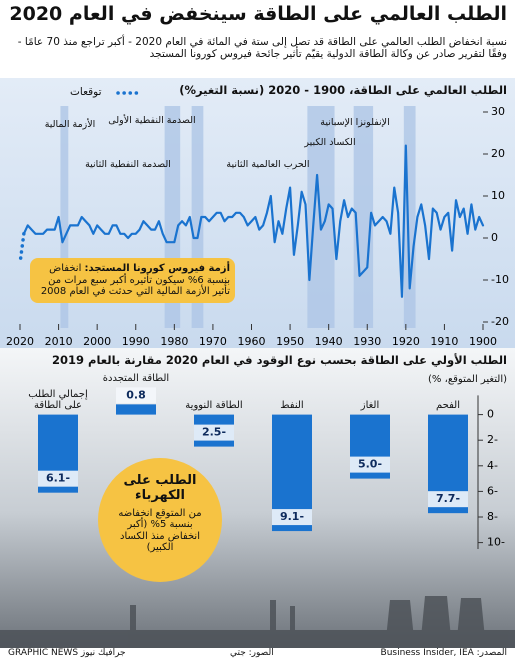 The height and width of the screenshot is (664, 515). Describe the element at coordinates (128, 164) in the screenshot. I see `annotation: الصدمة النفطية الثانية` at that location.